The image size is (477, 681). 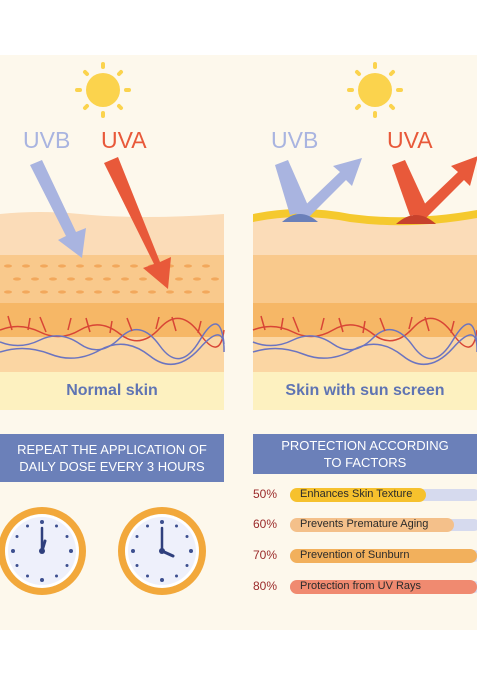 I want to click on left-uvb-label: UVB, so click(x=47, y=140).